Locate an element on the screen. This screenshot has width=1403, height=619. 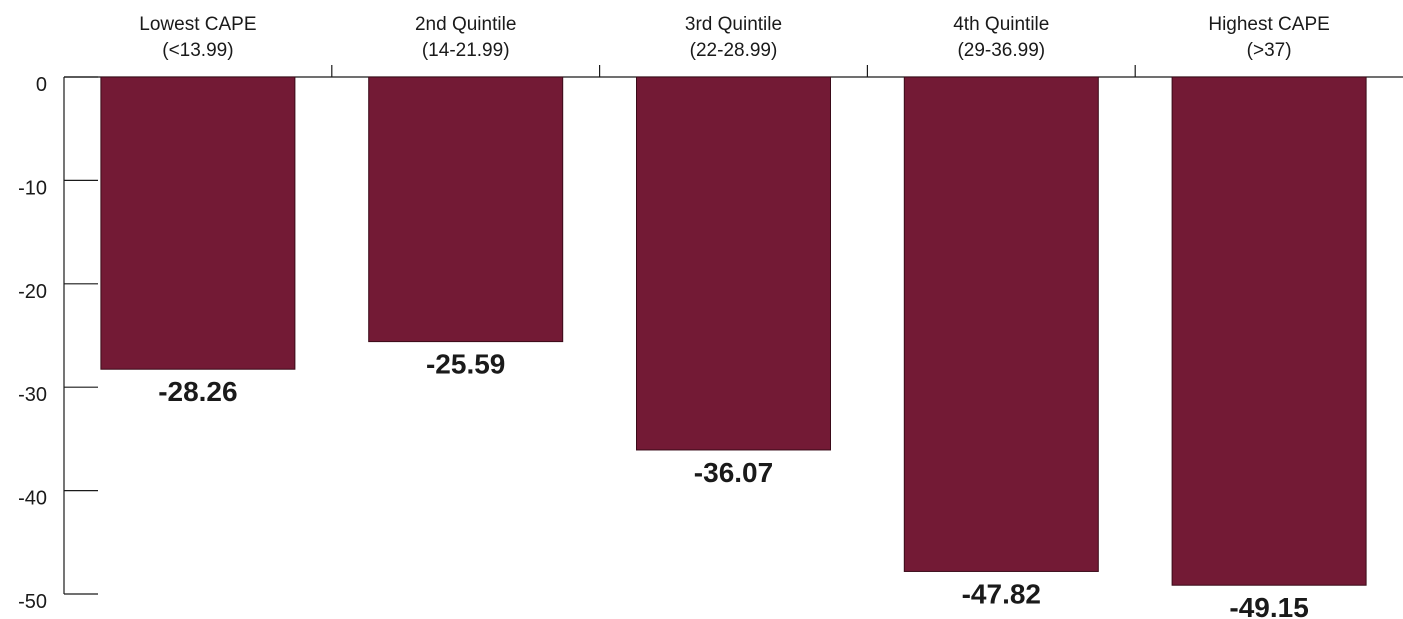
data-label: -25.59 is located at coordinates (465, 364).